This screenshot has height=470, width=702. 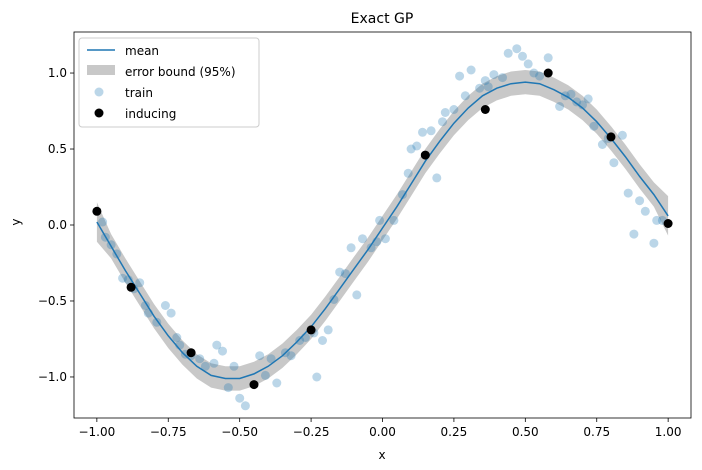 I want to click on x-axis-ticks: −1.00 −0.75 −0.50 −0.25 0.00 0.25 0.50 0.75 1.00, so click(x=380, y=428).